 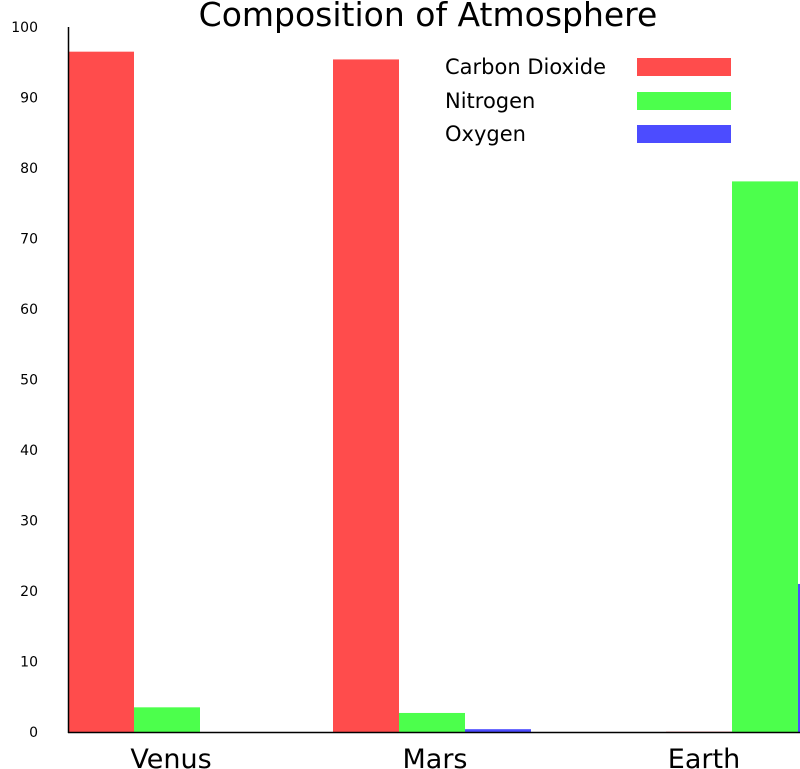 What do you see at coordinates (33, 733) in the screenshot?
I see `y-tick-label: 0` at bounding box center [33, 733].